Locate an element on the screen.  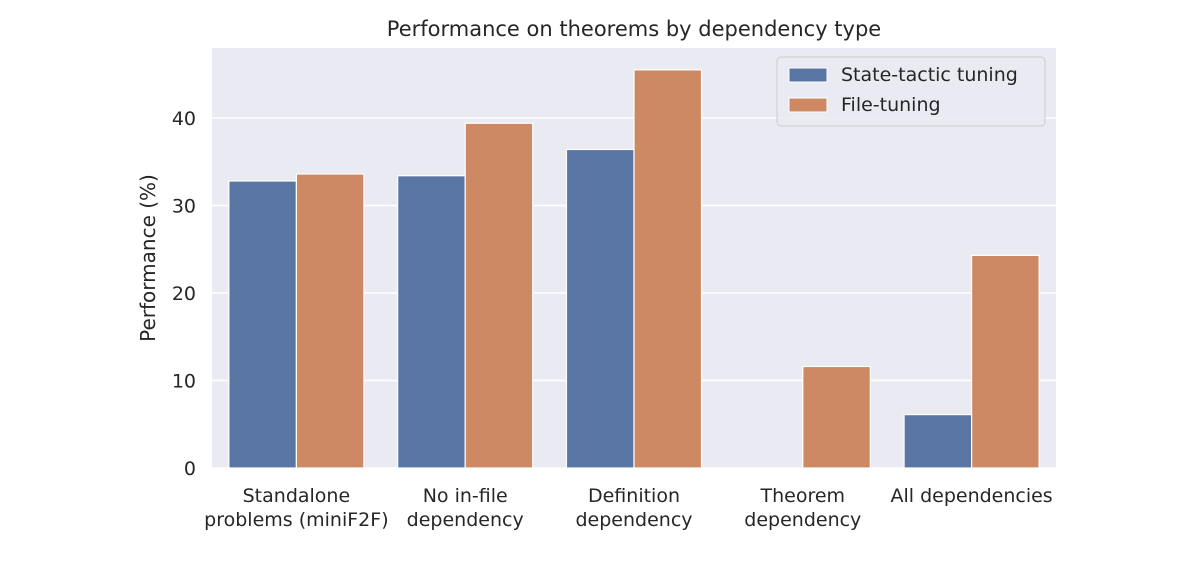
y-tick-label: 20 is located at coordinates (184, 294).